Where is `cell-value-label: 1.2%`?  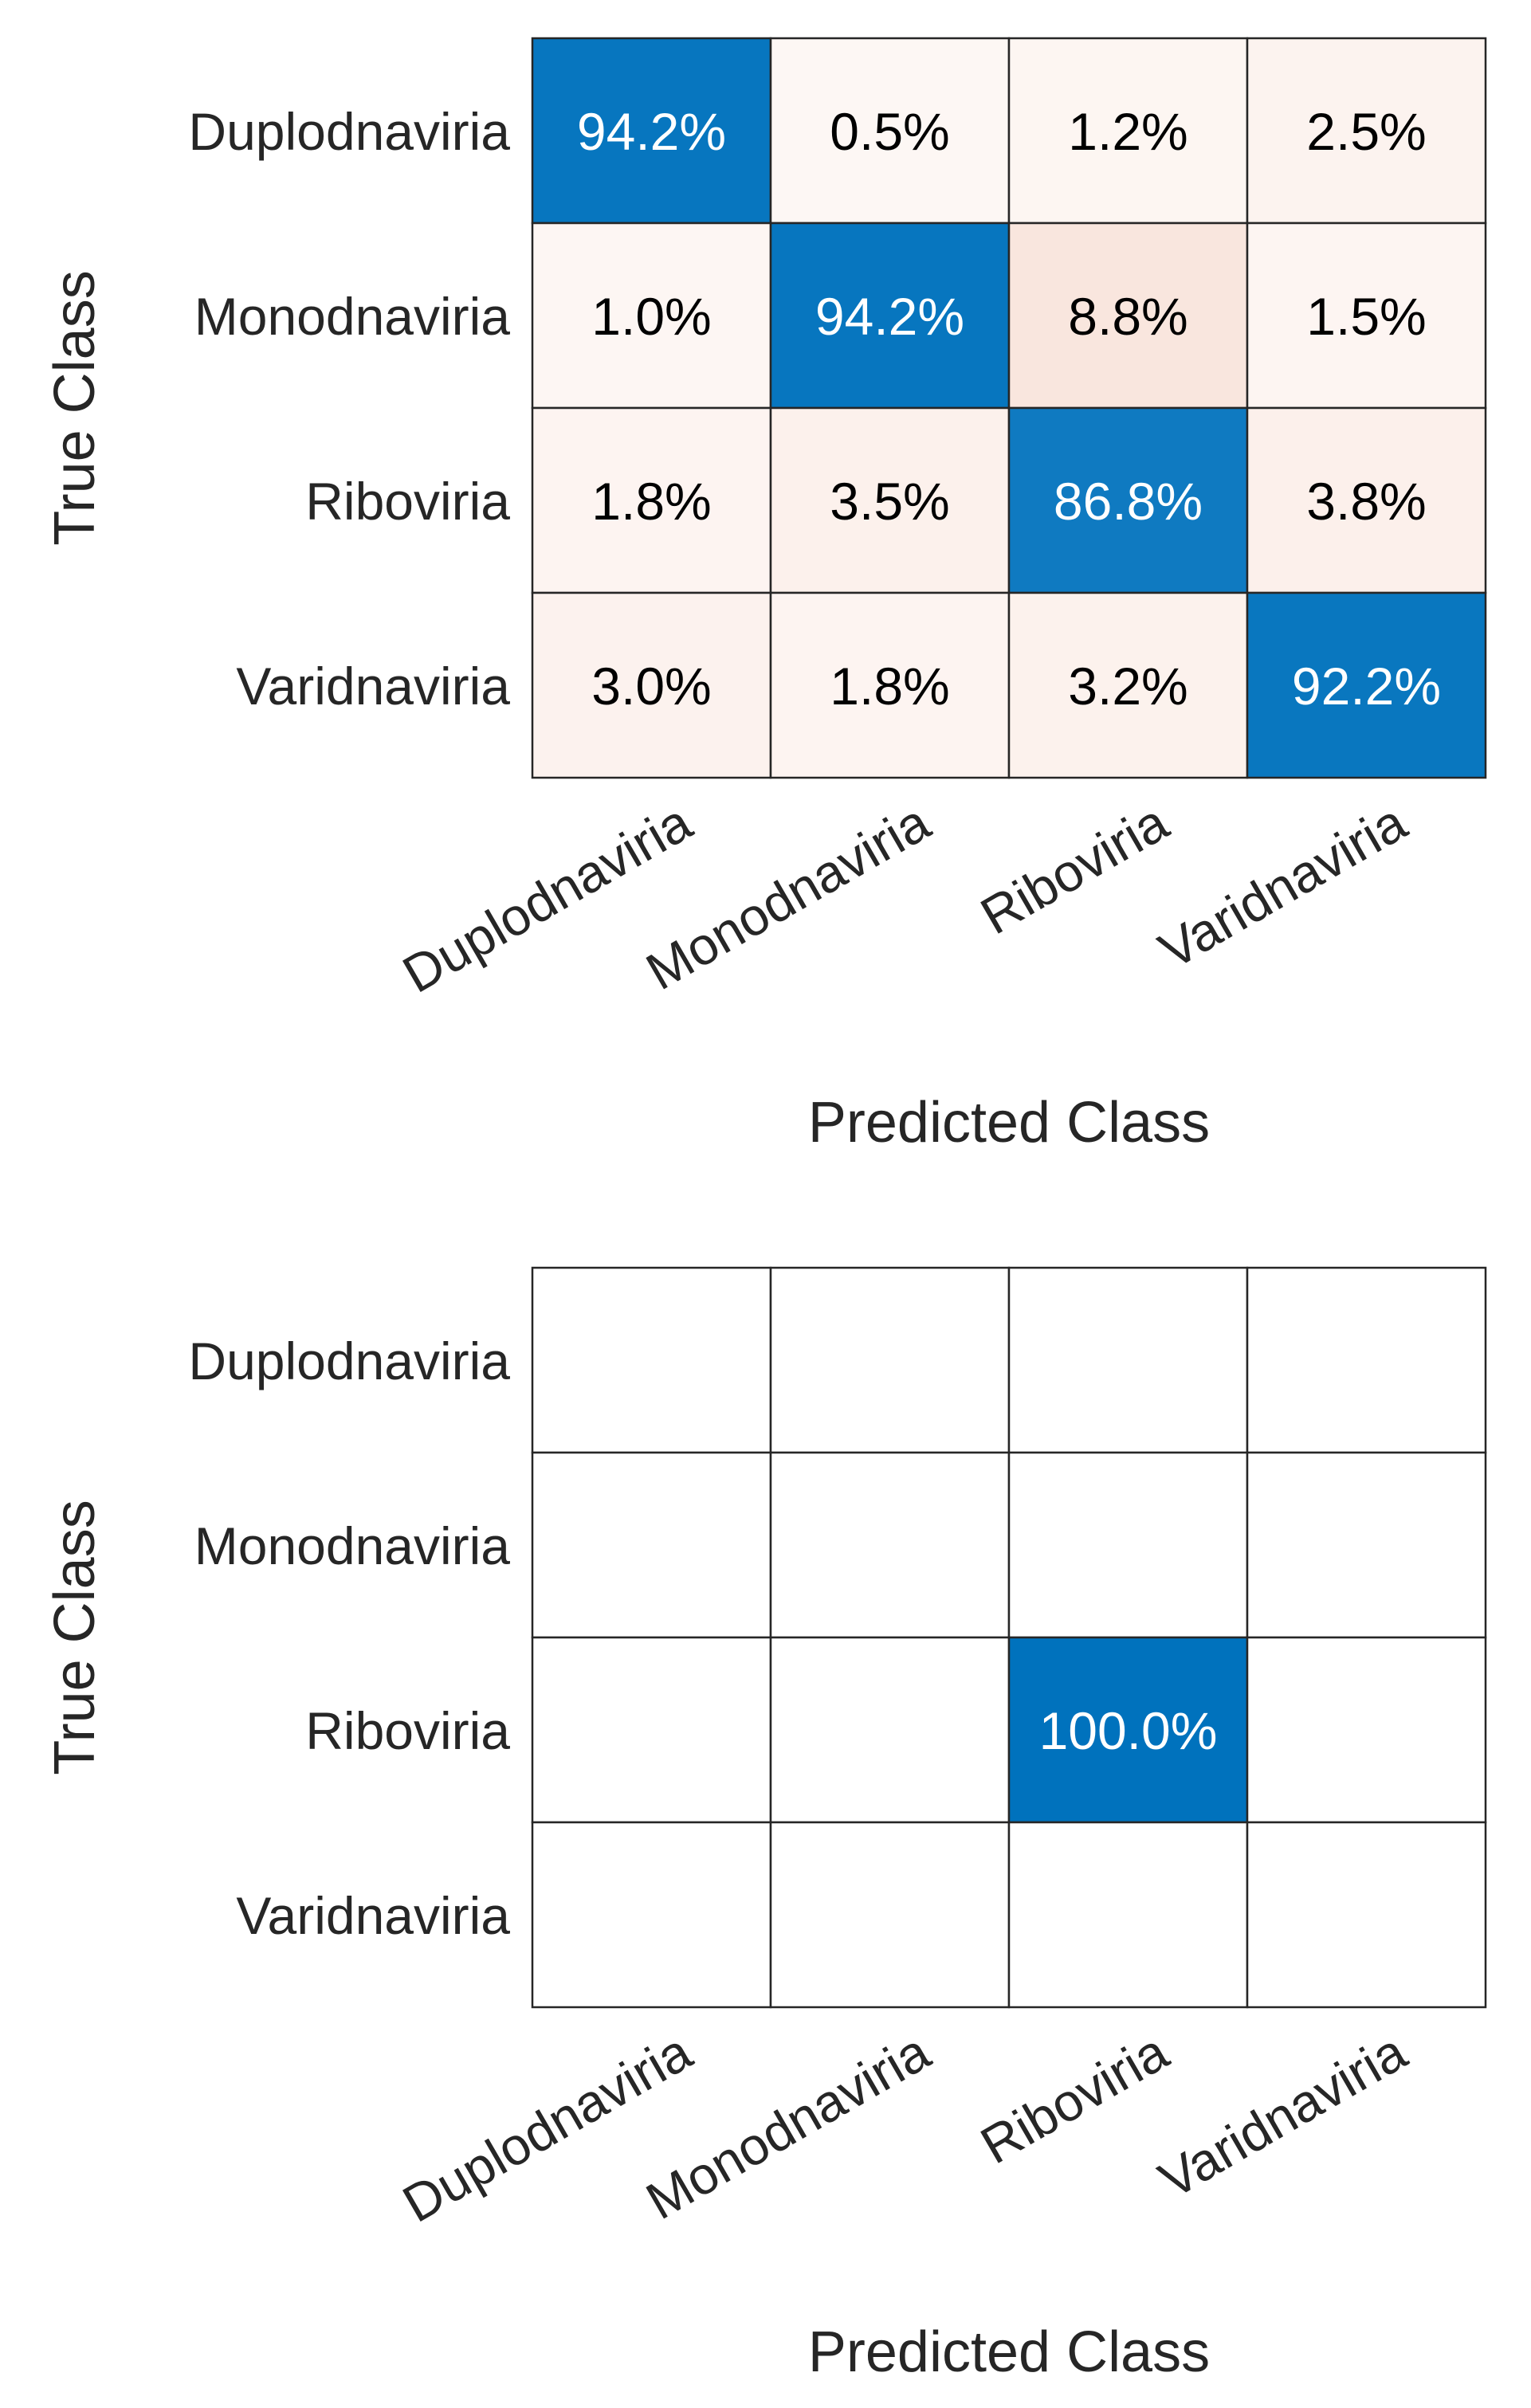 cell-value-label: 1.2% is located at coordinates (1128, 131).